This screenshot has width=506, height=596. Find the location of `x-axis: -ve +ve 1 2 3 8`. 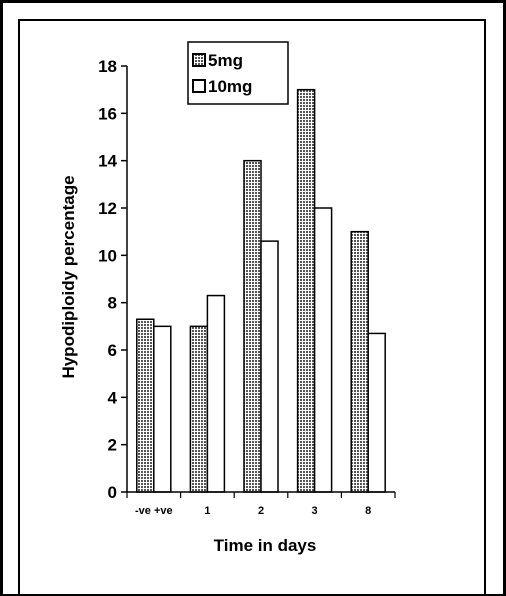

x-axis: -ve +ve 1 2 3 8 is located at coordinates (261, 504).